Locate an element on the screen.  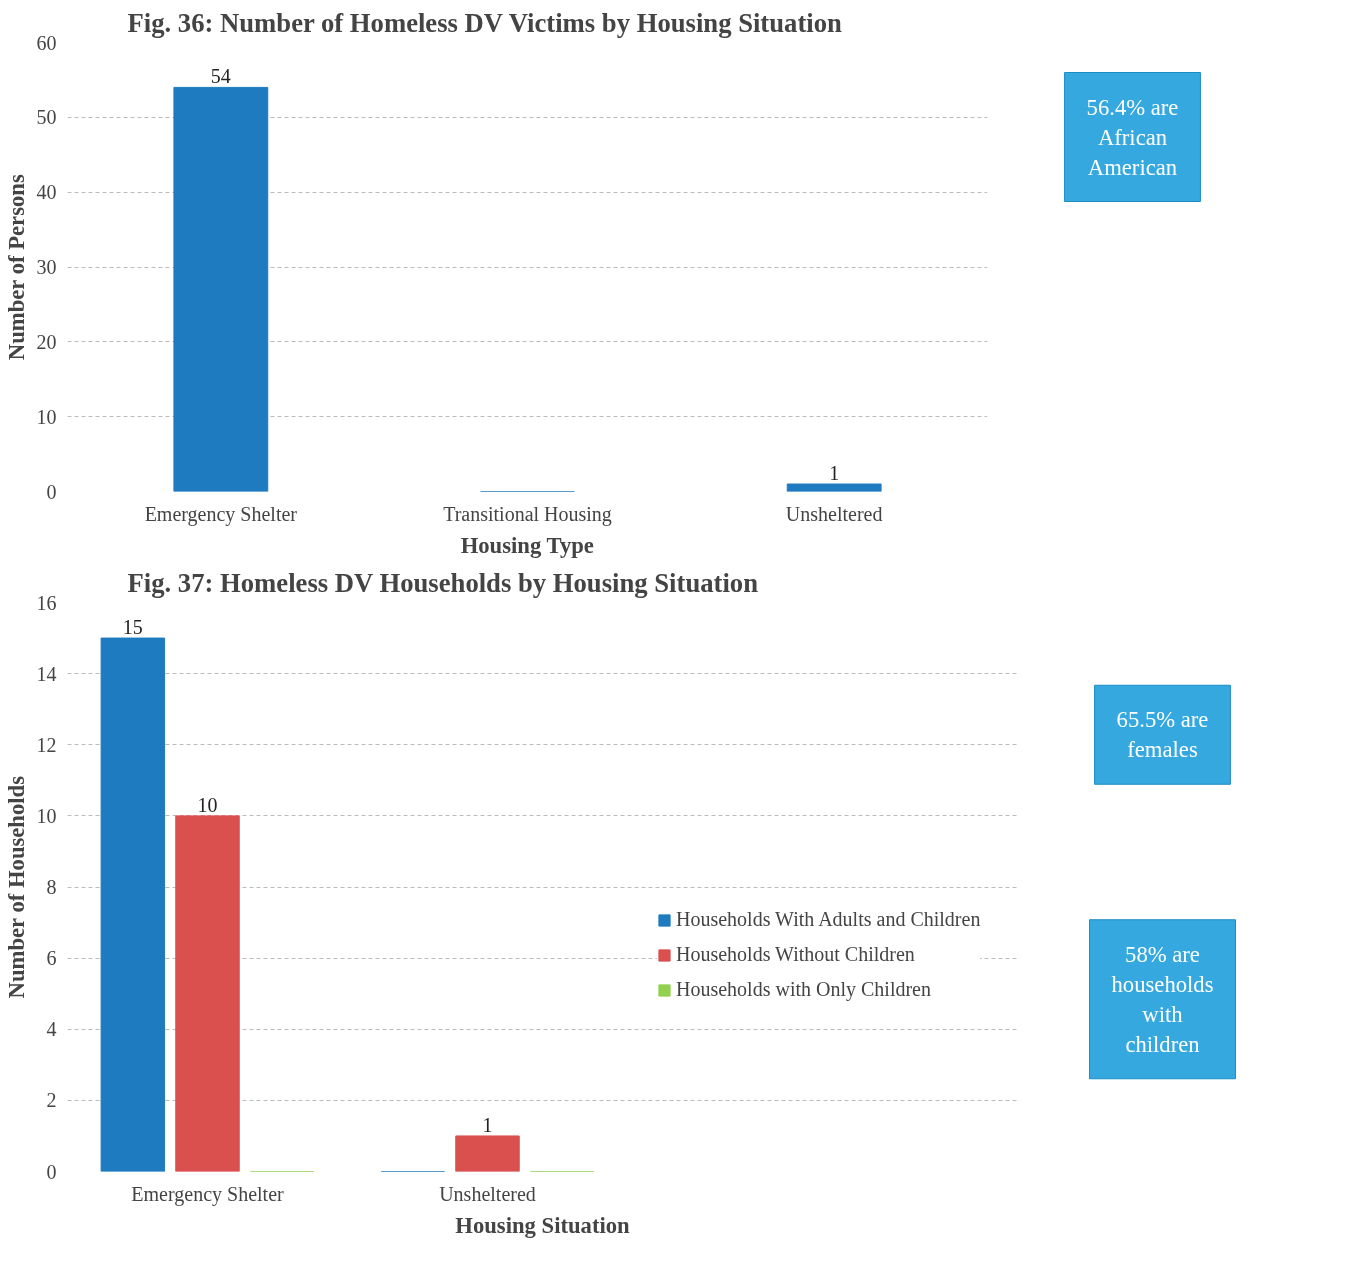
y-tick-label: 4 is located at coordinates (51, 1029).